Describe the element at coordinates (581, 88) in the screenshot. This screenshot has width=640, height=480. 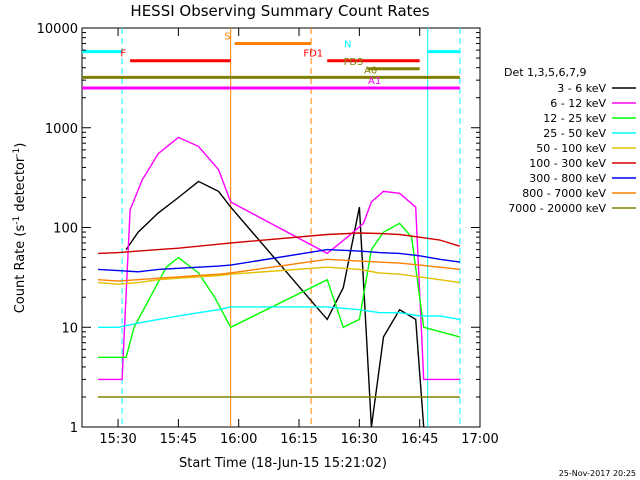
I see `legend-label-0: 3 - 6 keV` at that location.